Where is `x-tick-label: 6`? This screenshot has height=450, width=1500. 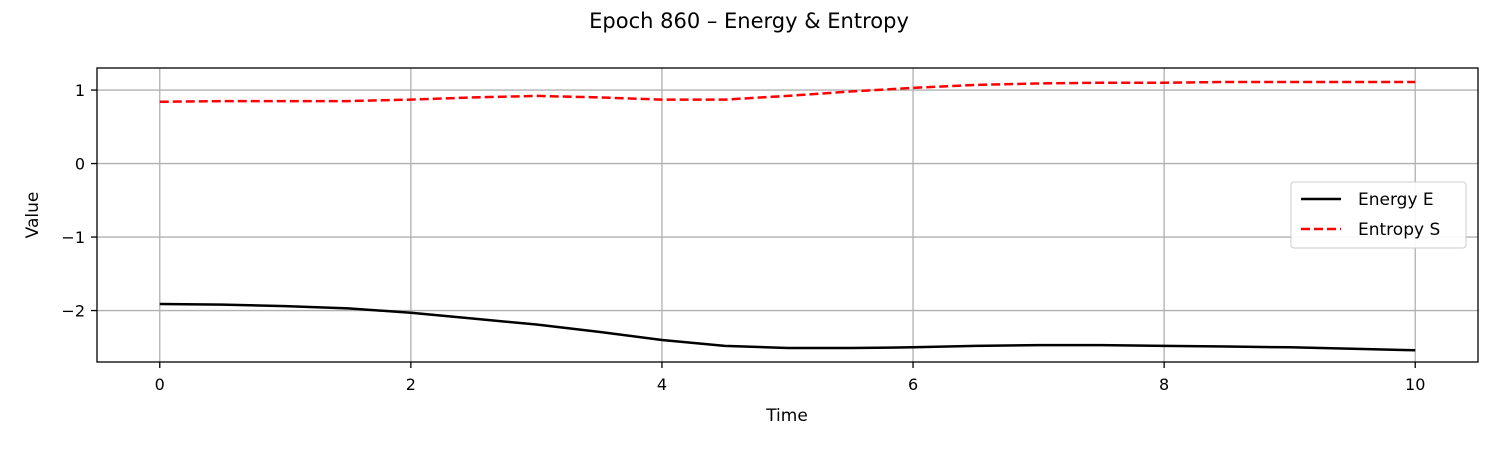 x-tick-label: 6 is located at coordinates (913, 384).